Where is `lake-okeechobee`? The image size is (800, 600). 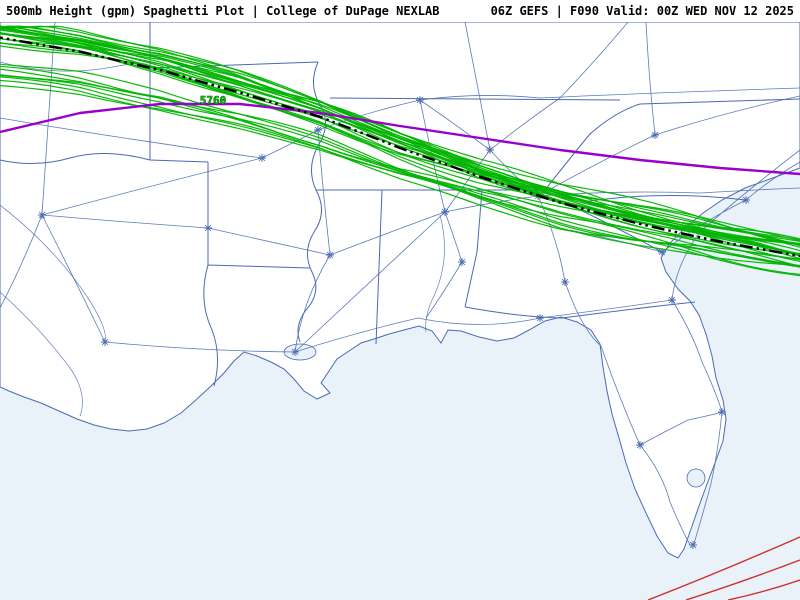 lake-okeechobee is located at coordinates (696, 478).